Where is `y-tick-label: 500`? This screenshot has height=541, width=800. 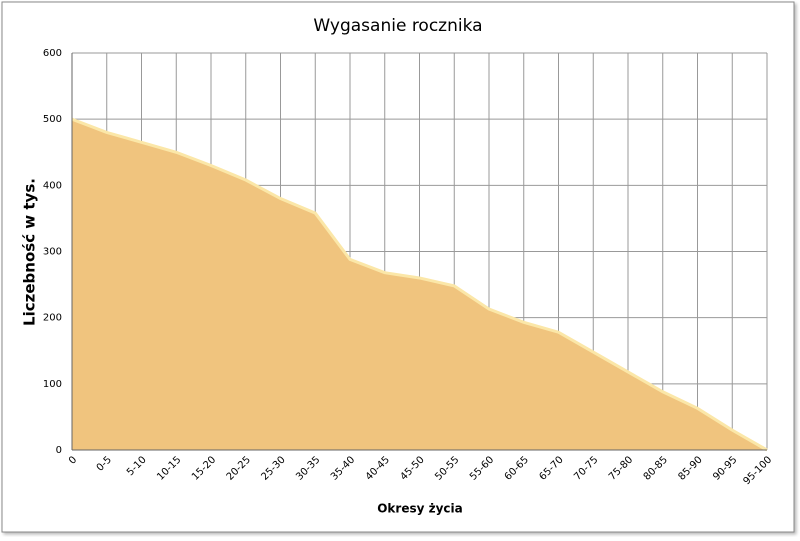 y-tick-label: 500 is located at coordinates (52, 119).